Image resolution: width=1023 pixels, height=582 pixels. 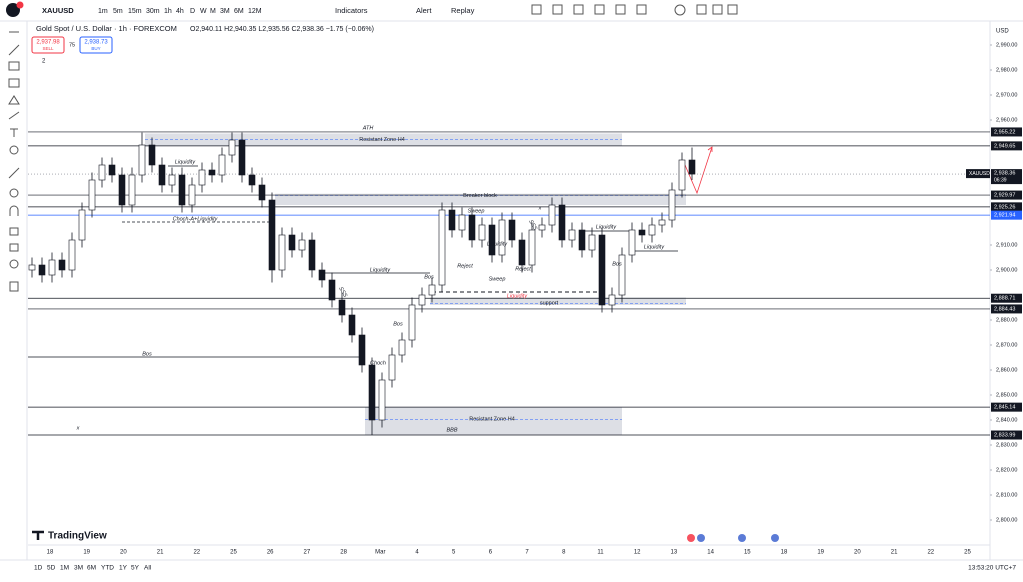 What do you see at coordinates (48, 45) in the screenshot?
I see `sell-button` at bounding box center [48, 45].